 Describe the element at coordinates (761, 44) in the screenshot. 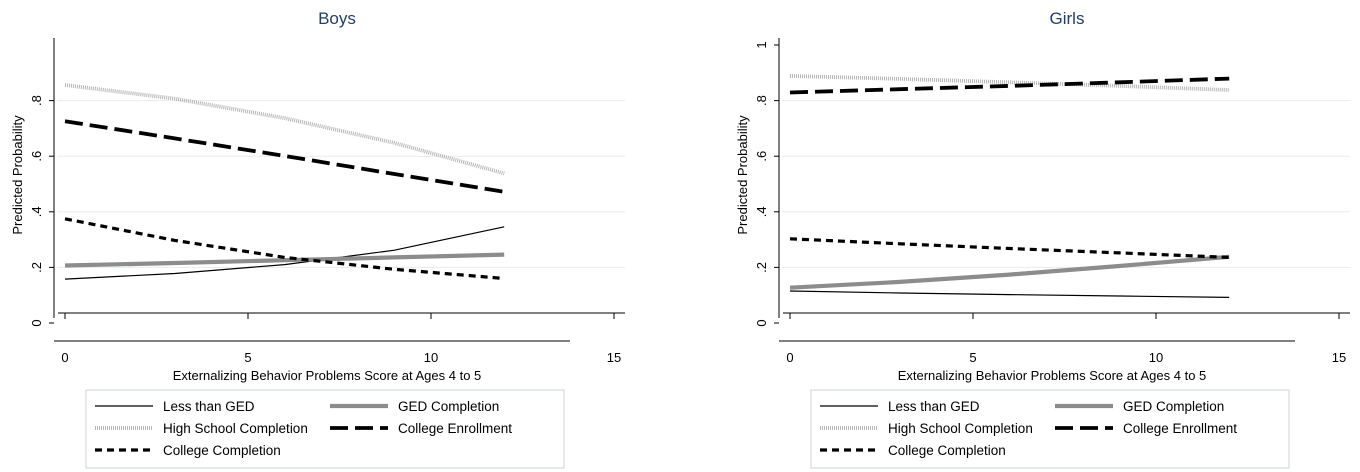

I see `y-tick-label: 1` at that location.